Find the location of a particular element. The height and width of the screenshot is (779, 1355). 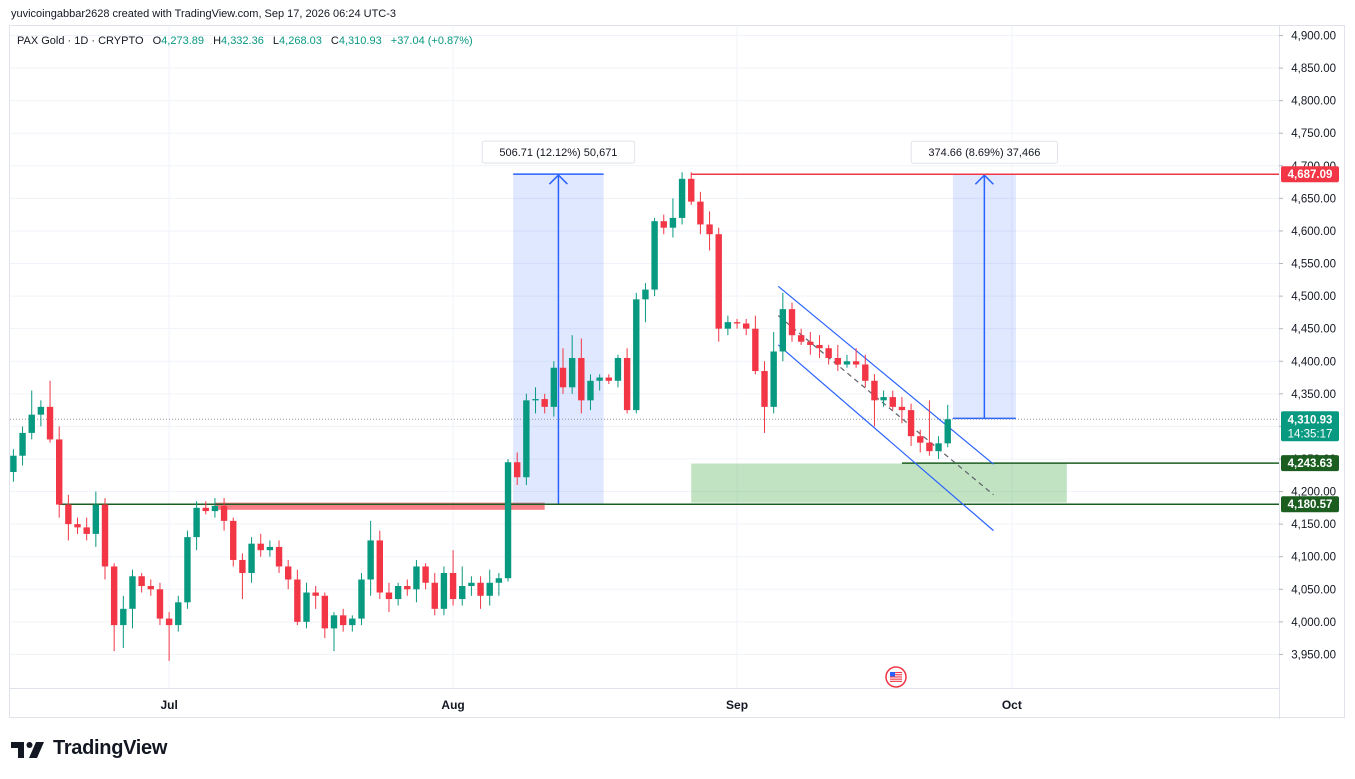

us-flag-event-icon is located at coordinates (896, 677).